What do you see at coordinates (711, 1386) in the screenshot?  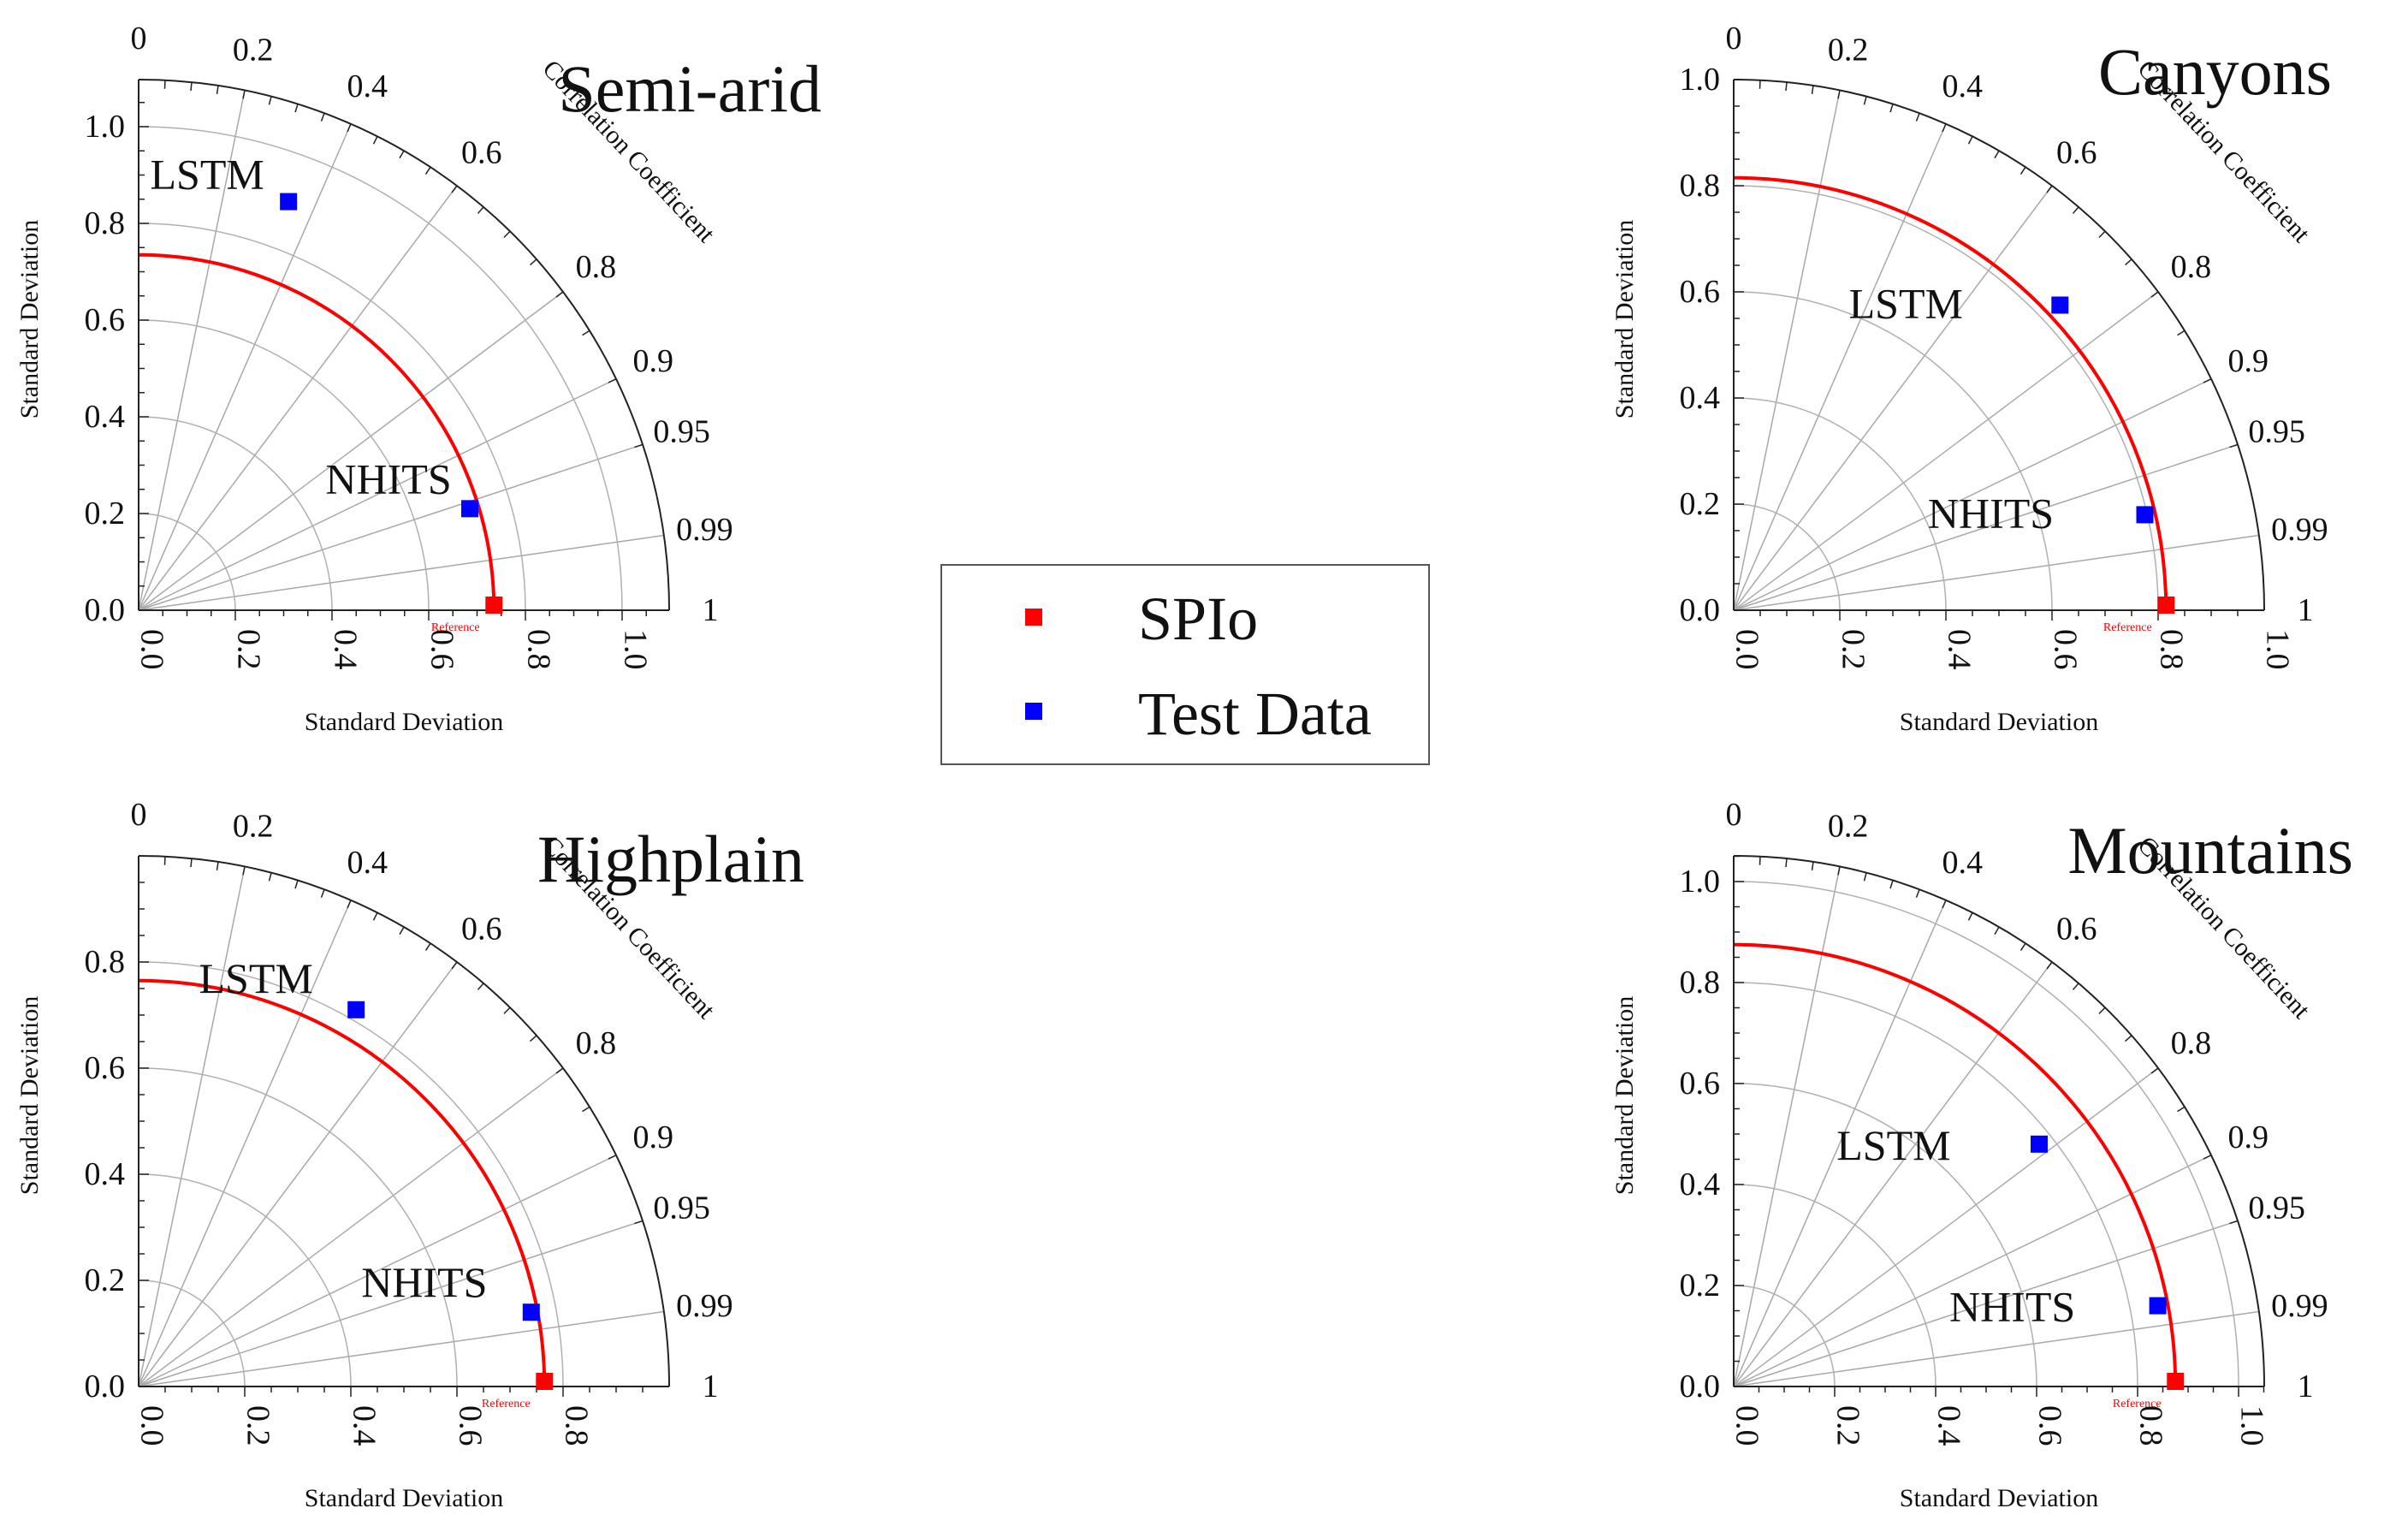 I see `corr-label: 1` at bounding box center [711, 1386].